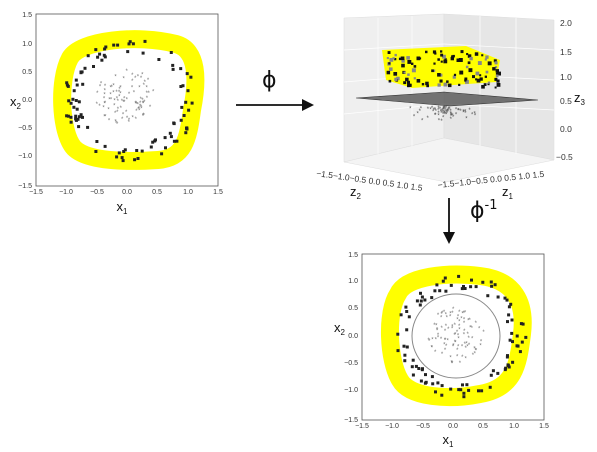  I want to click on x-tick: −1.5, so click(36, 192).